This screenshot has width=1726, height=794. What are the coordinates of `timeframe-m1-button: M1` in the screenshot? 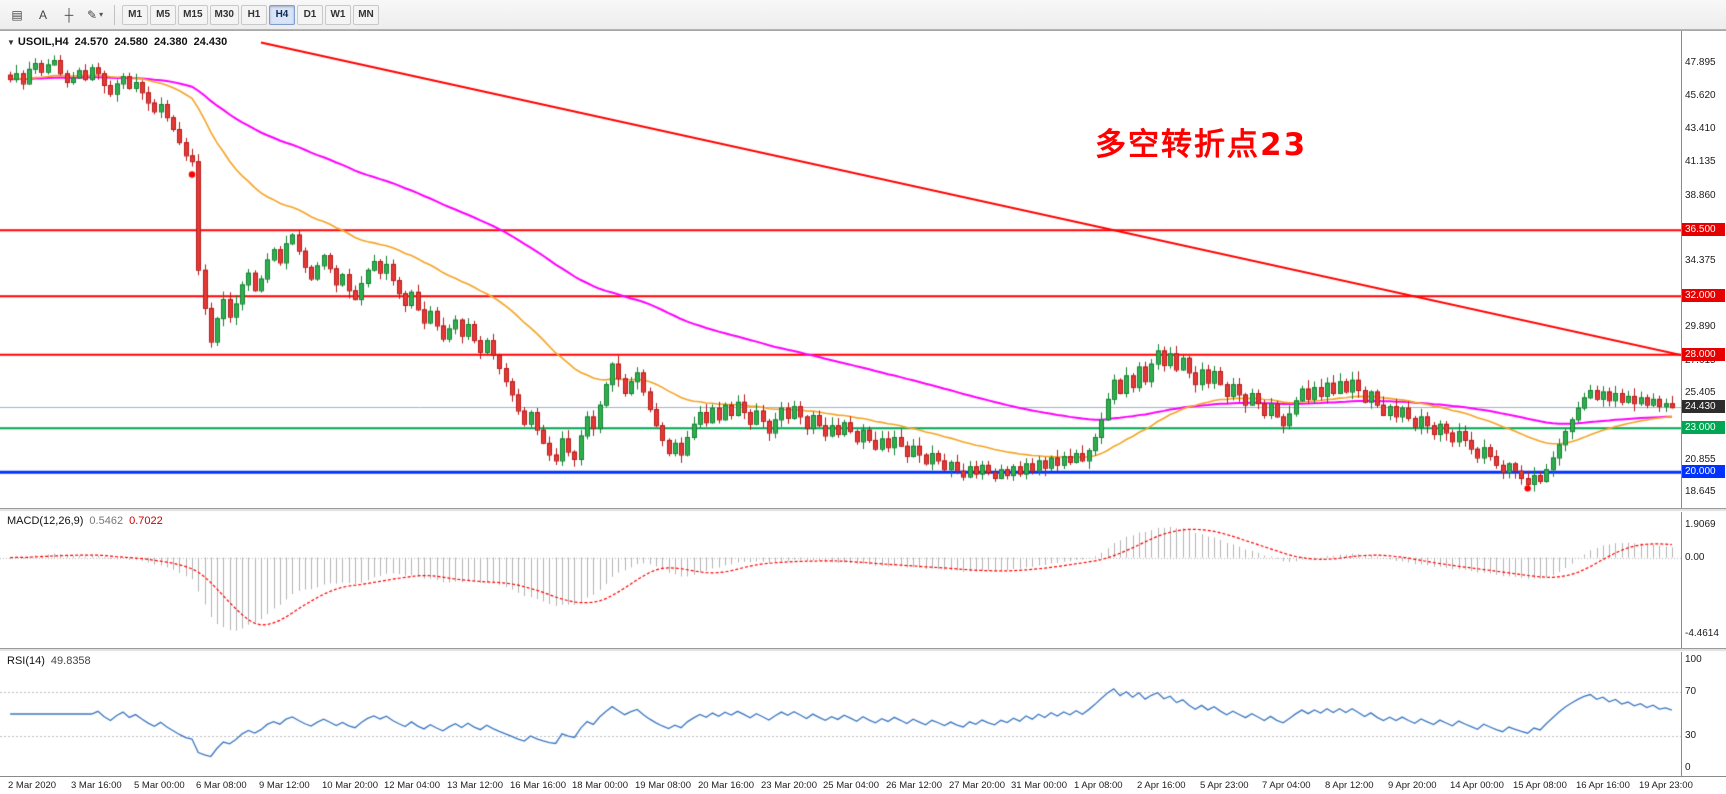 It's located at (135, 14).